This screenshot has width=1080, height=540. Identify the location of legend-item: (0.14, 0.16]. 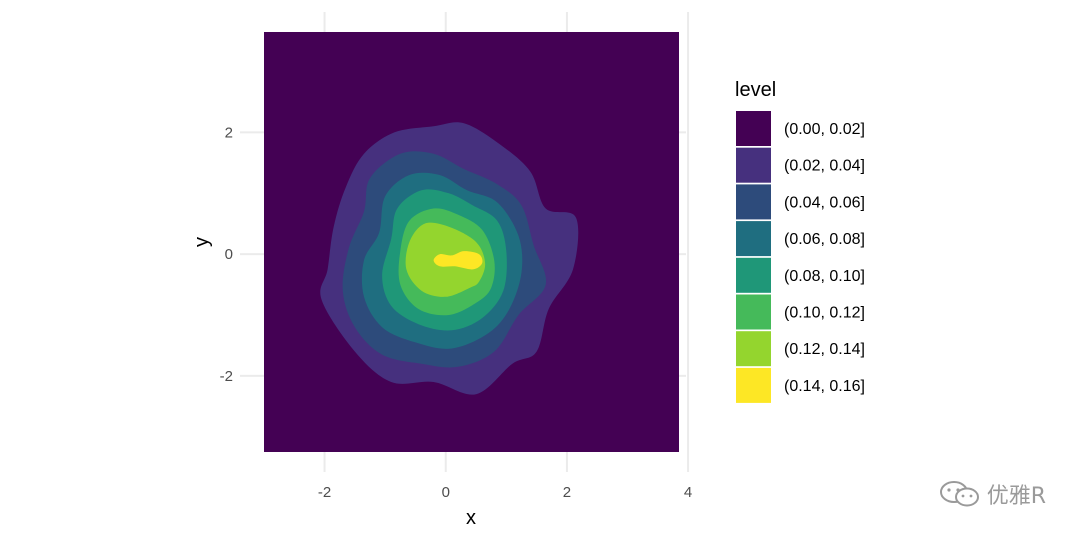
(800, 385).